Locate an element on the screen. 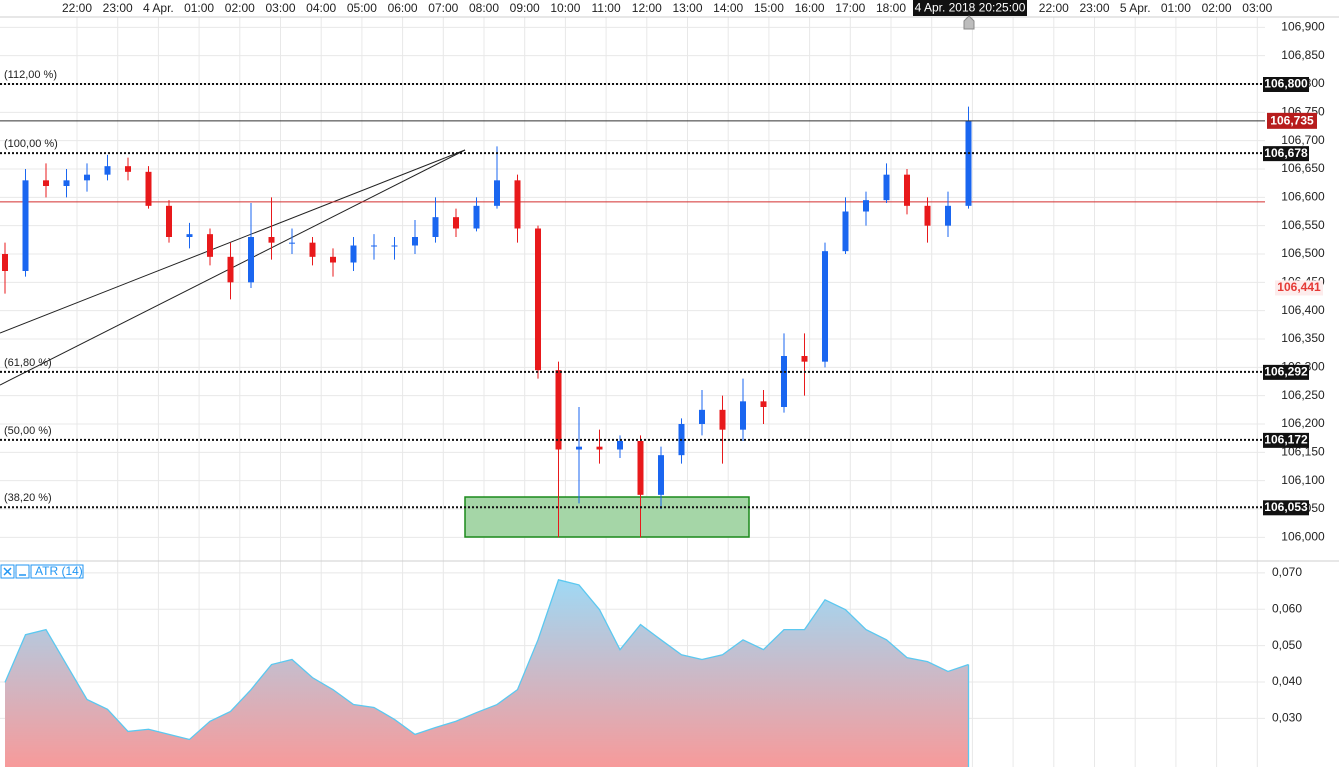  fib-label: (100,00 %) is located at coordinates (31, 144).